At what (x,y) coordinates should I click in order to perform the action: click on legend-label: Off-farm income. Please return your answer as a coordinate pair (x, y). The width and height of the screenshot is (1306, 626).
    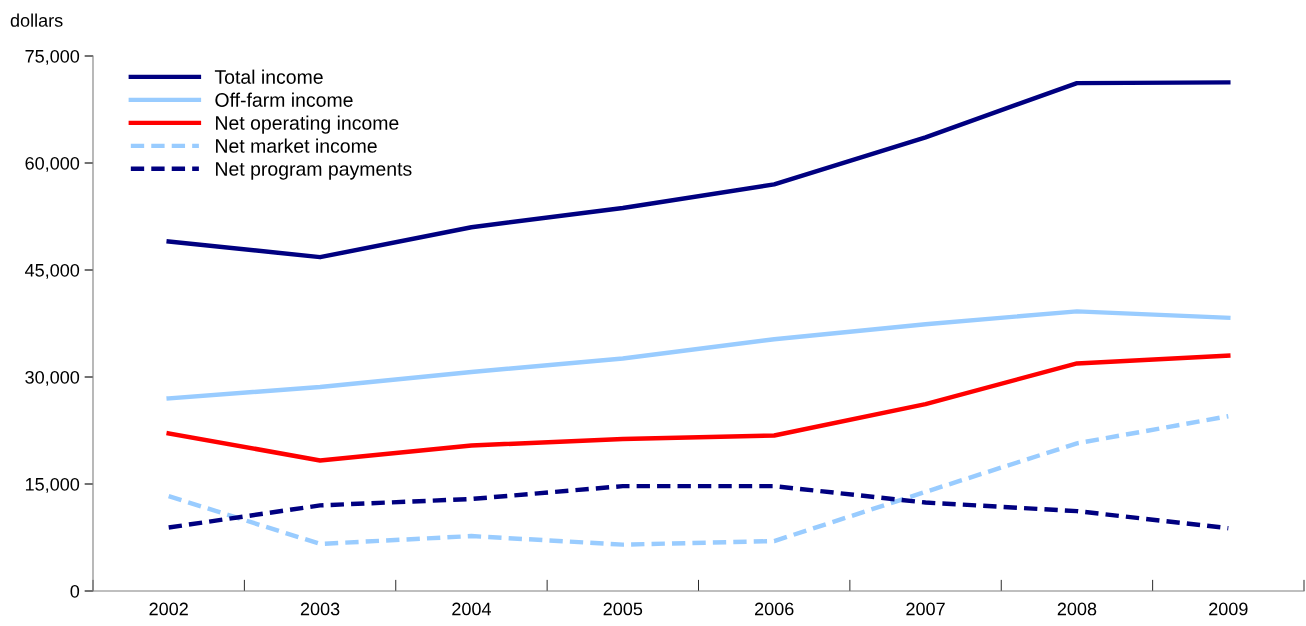
    Looking at the image, I should click on (284, 99).